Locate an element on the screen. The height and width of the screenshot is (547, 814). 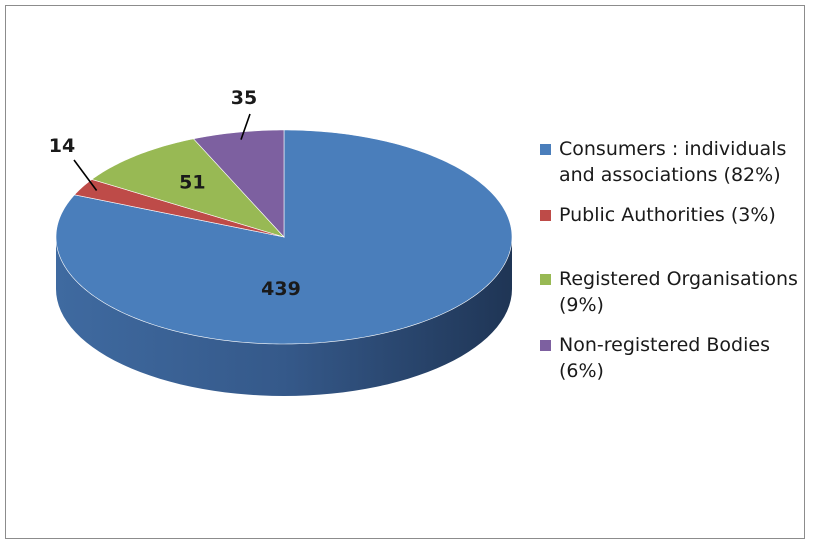
legend-swatch-registered-organisations is located at coordinates (545, 279).